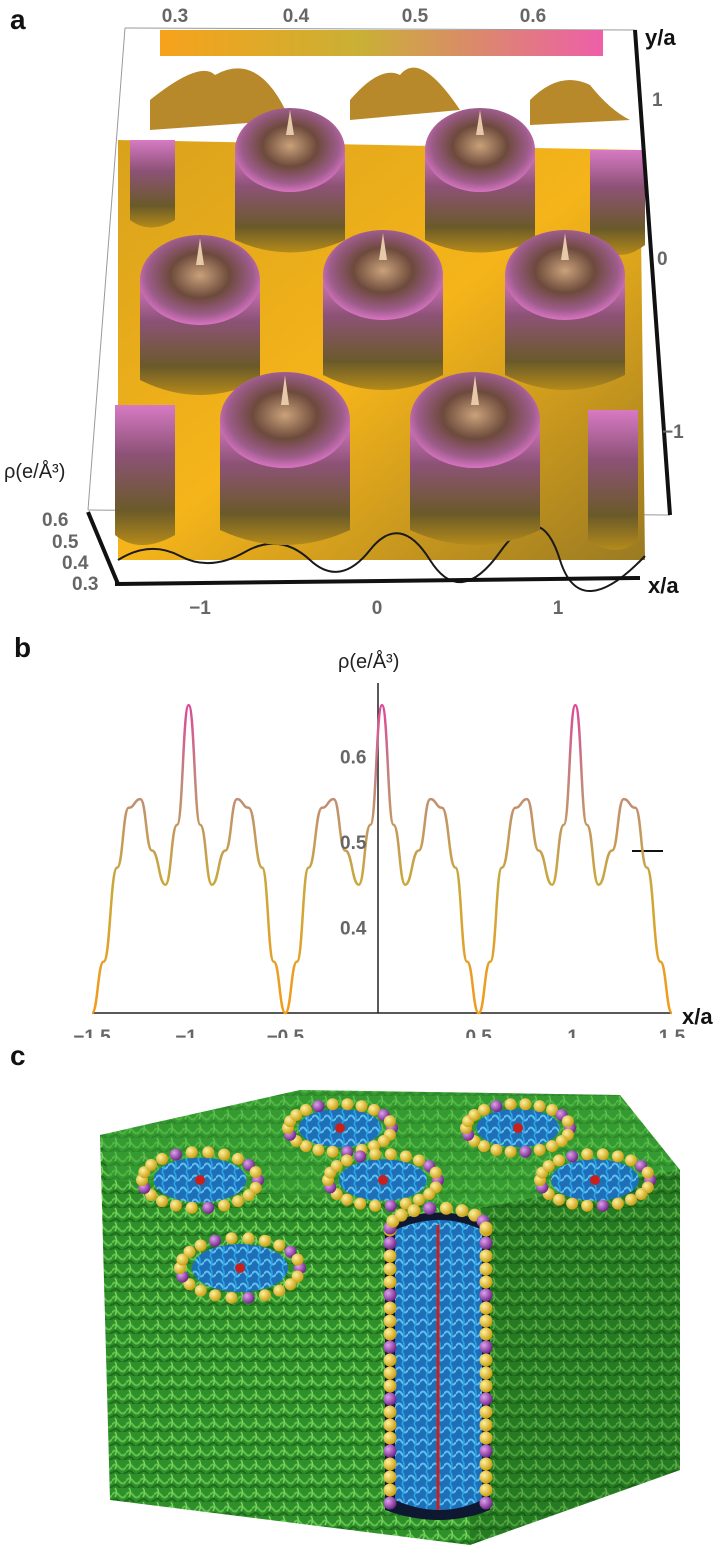  What do you see at coordinates (652, 272) in the screenshot?
I see `y-axis-line` at bounding box center [652, 272].